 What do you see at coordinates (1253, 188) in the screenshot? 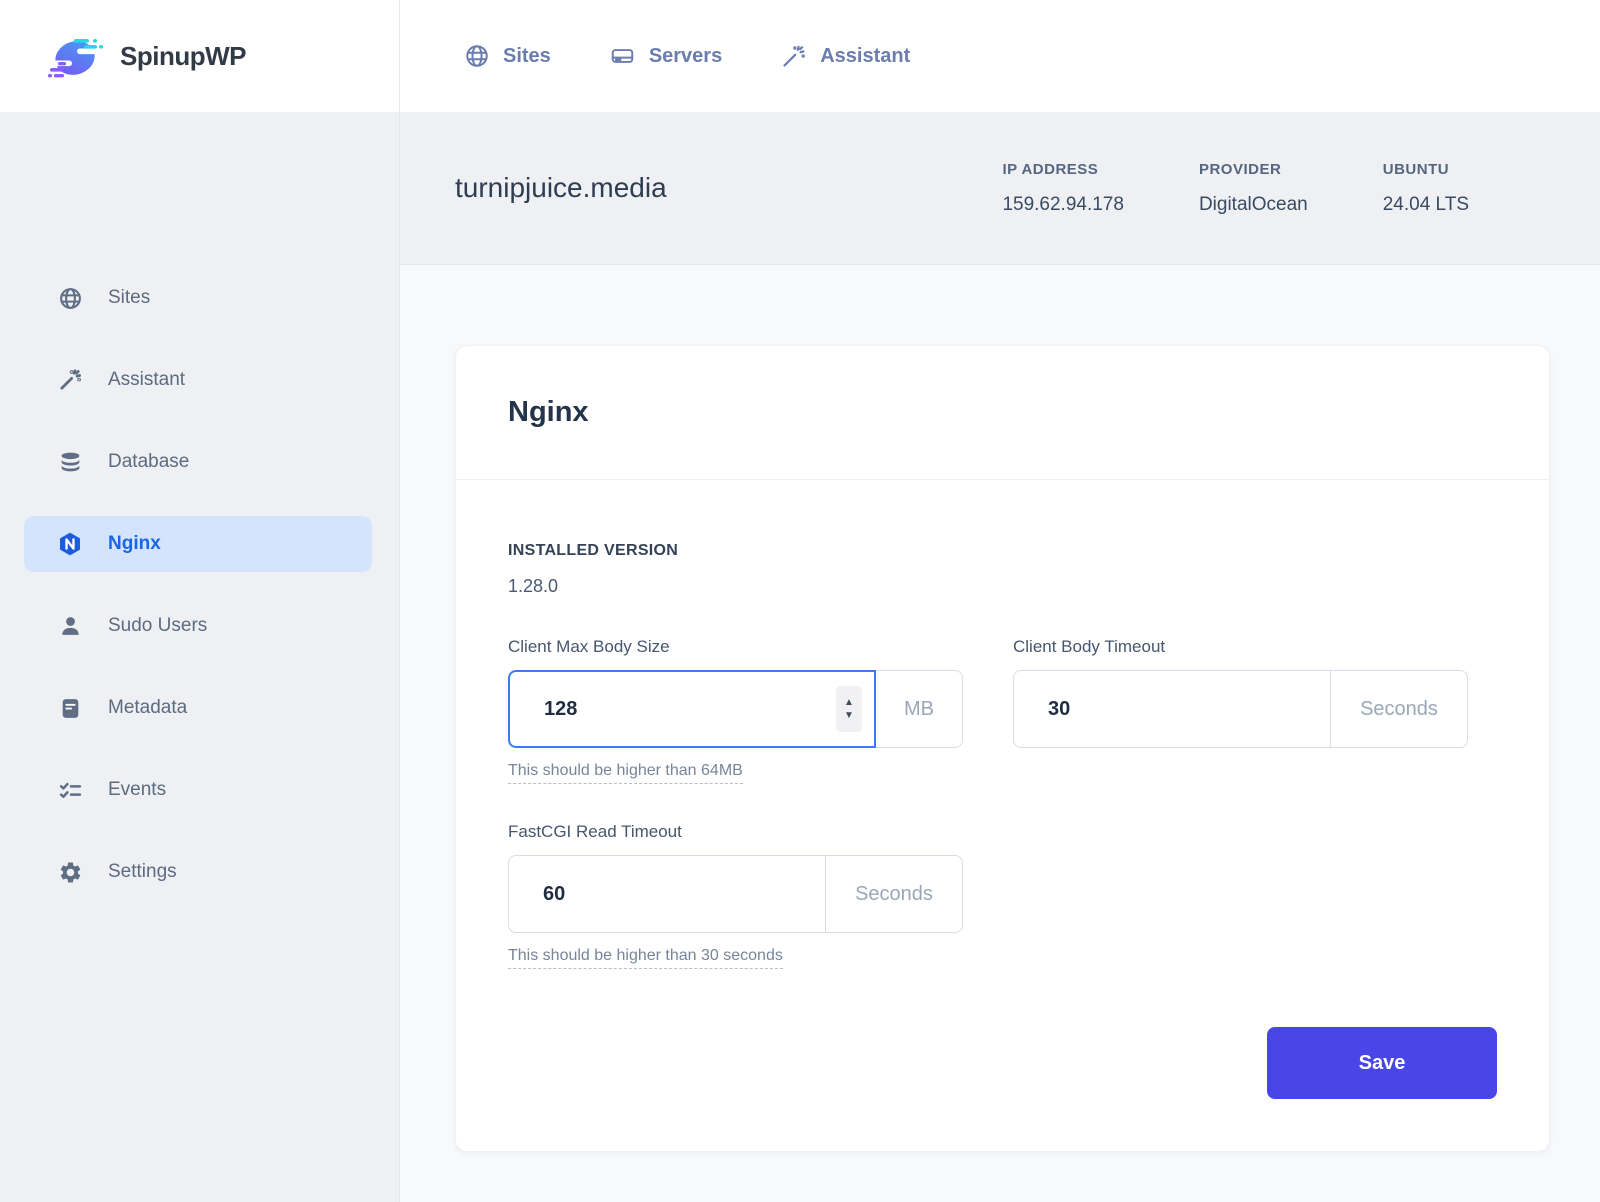
I see `server-meta-provider: PROVIDER DigitalOcean` at bounding box center [1253, 188].